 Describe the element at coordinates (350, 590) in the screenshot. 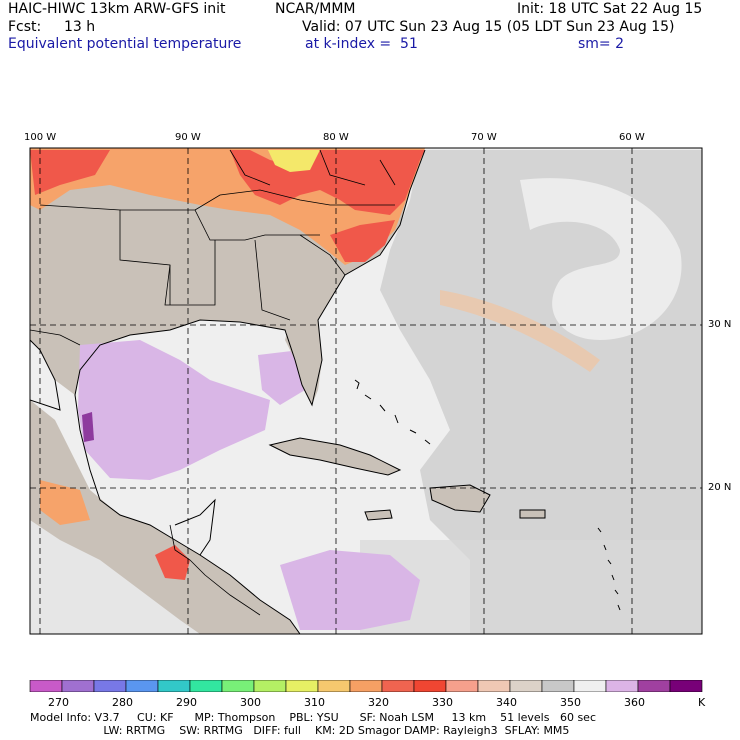

I see `caribbean-lavender` at that location.